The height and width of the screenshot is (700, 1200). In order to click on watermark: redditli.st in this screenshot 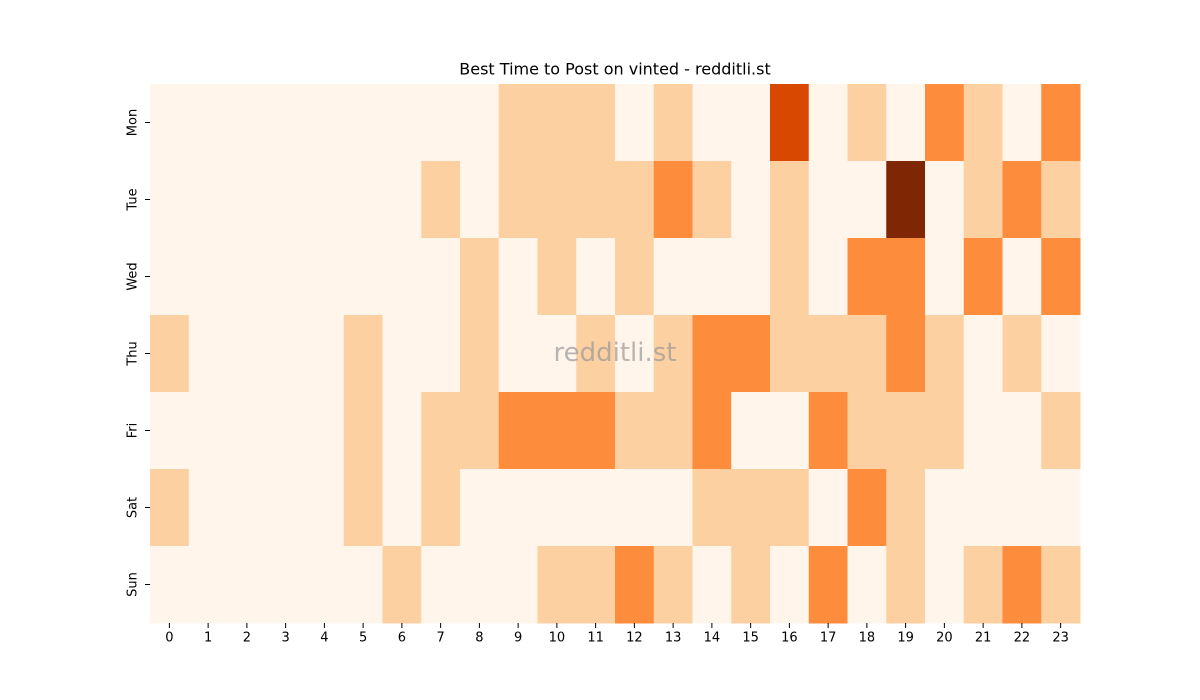, I will do `click(615, 353)`.